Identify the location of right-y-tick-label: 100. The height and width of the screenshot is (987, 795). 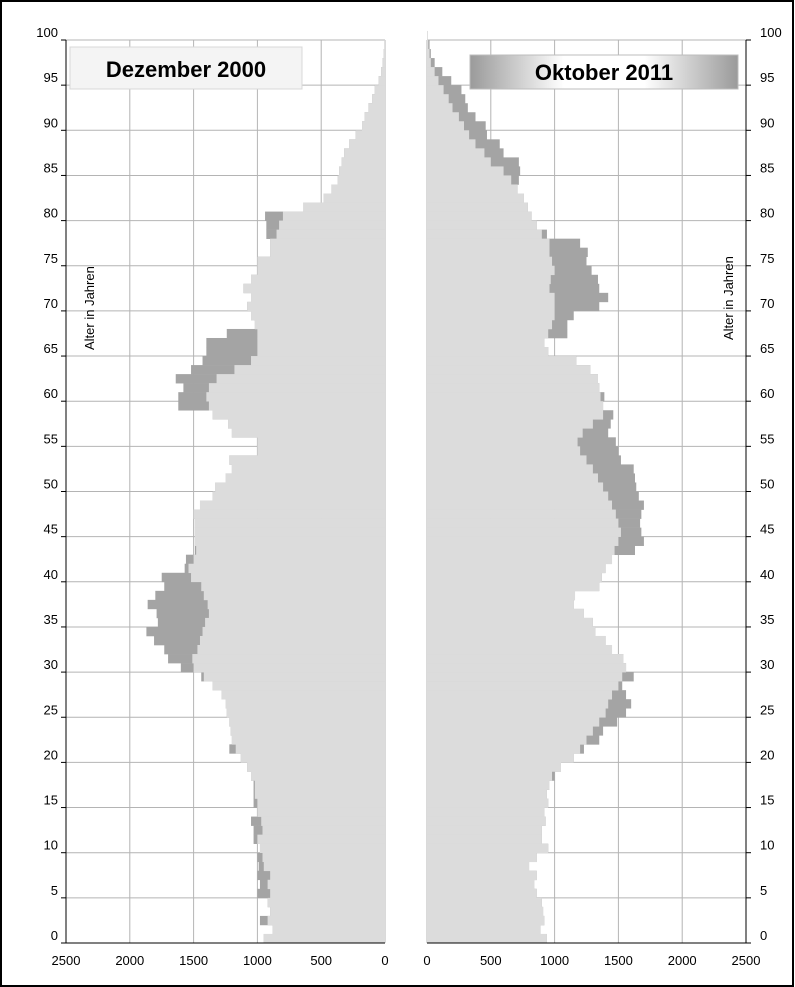
(771, 32).